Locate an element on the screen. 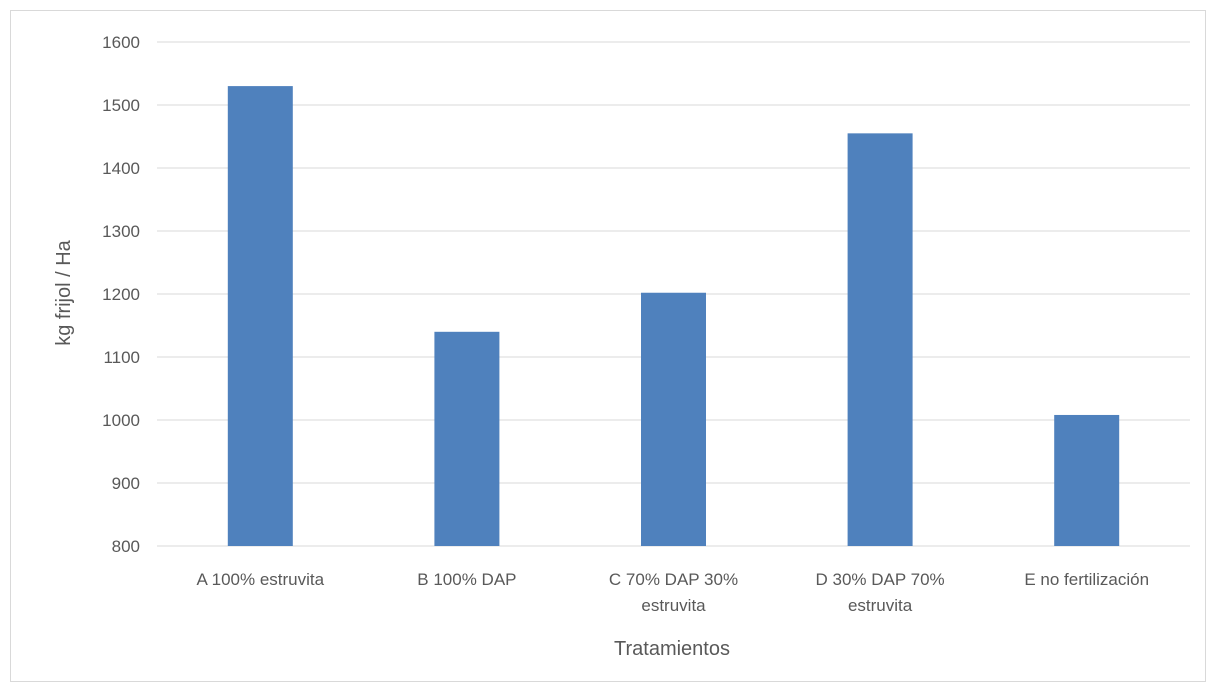 This screenshot has width=1208, height=684. x-tick-label: E no fertilización is located at coordinates (1086, 579).